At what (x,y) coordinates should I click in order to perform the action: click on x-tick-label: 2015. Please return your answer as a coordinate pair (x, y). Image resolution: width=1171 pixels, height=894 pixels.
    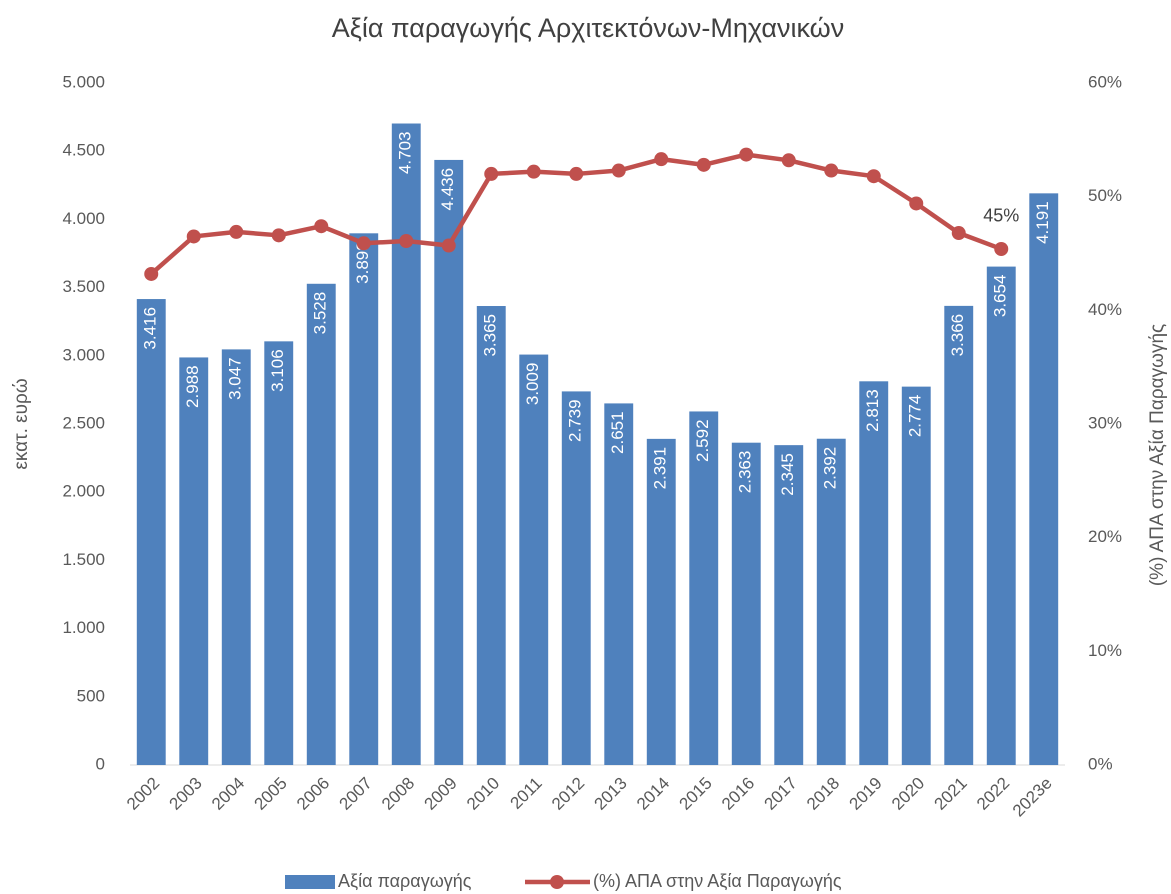
    Looking at the image, I should click on (696, 794).